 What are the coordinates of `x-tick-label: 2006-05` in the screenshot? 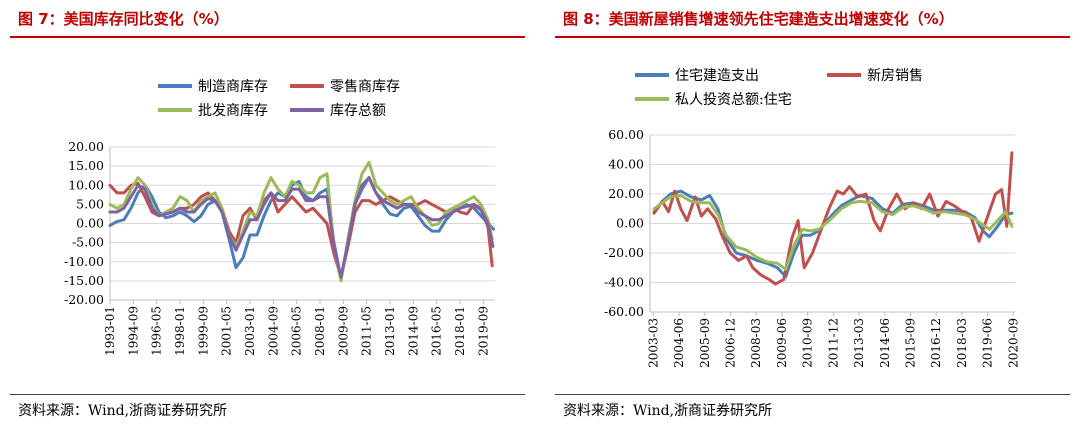 It's located at (297, 331).